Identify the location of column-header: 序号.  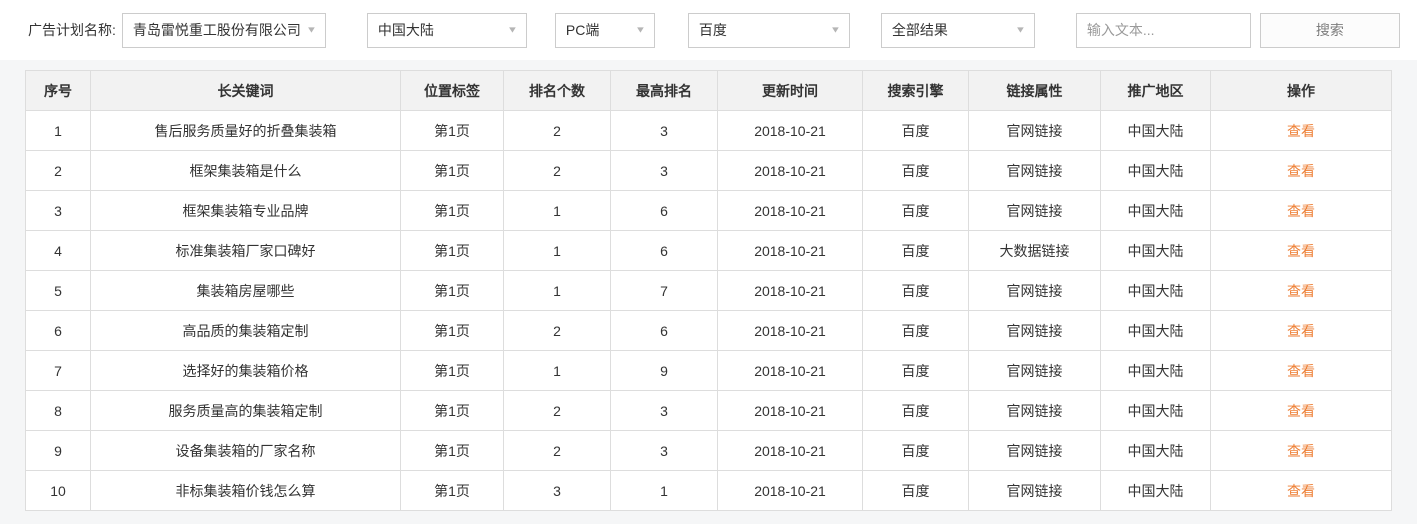
(58, 90).